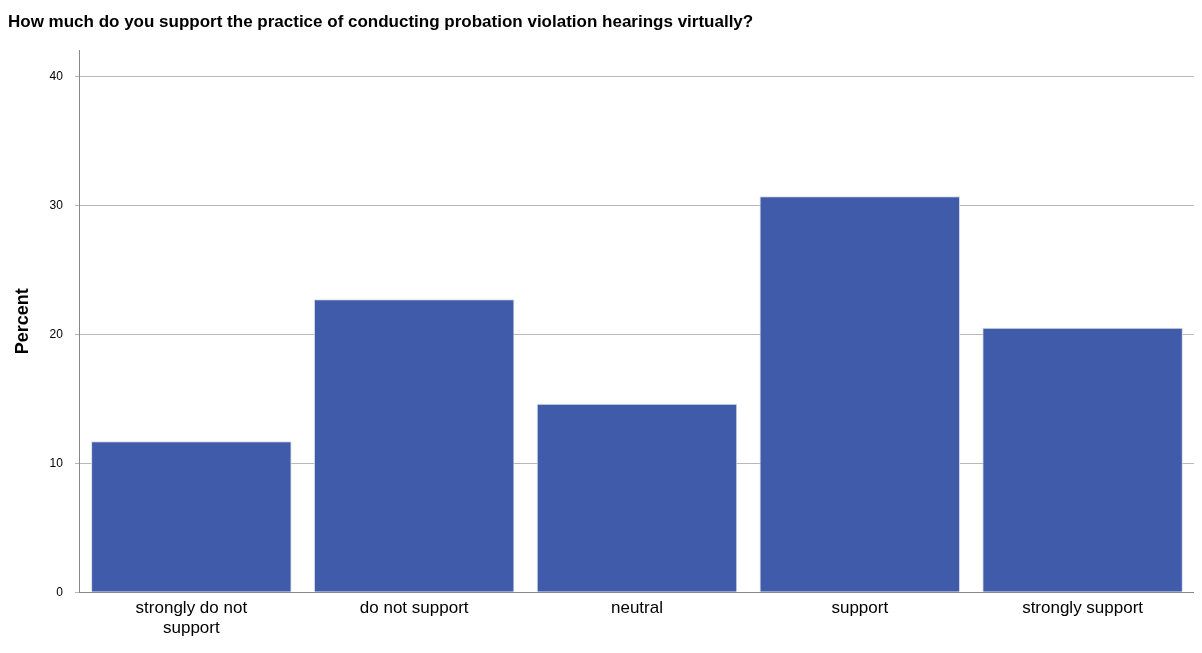  Describe the element at coordinates (191, 618) in the screenshot. I see `x-tick-label: strongly do not support` at that location.